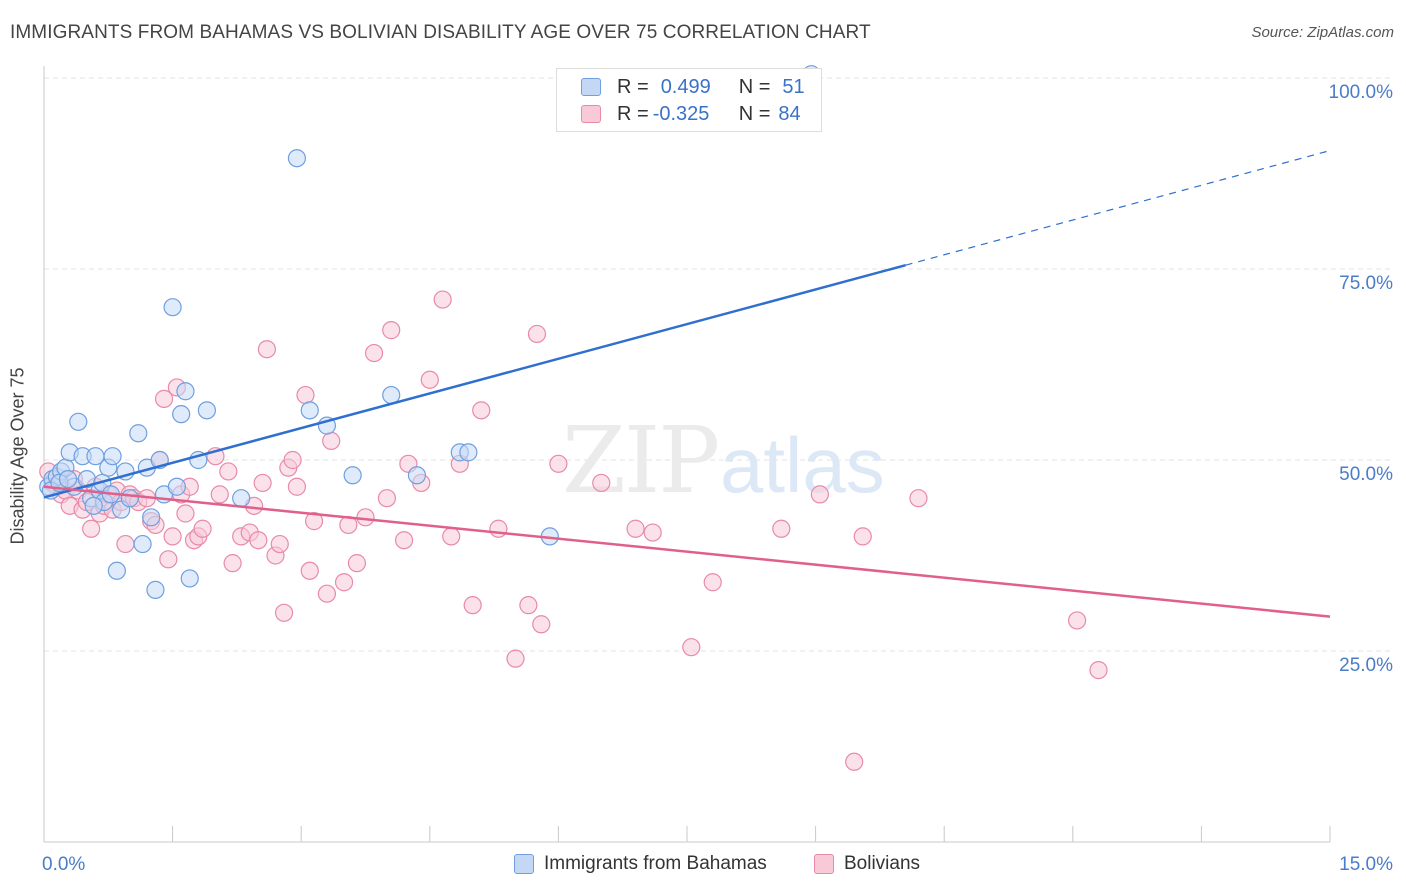 The height and width of the screenshot is (892, 1406). I want to click on bahamas-trend-extension, so click(1118, 208).